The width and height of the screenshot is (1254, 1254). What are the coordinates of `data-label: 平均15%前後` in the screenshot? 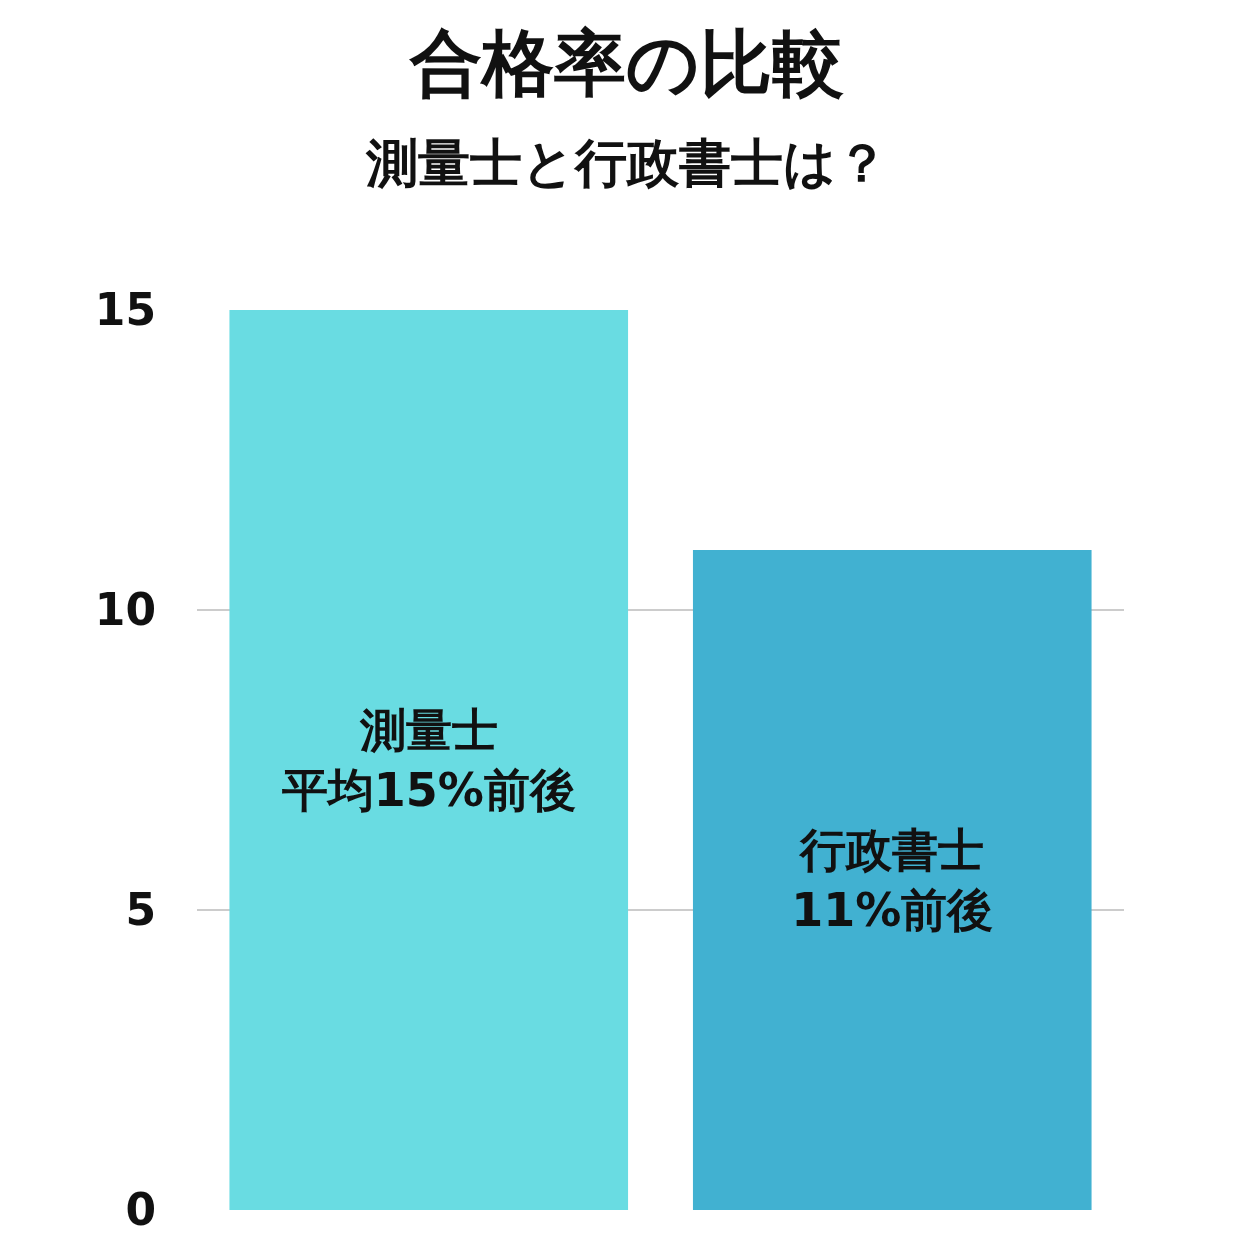 It's located at (428, 789).